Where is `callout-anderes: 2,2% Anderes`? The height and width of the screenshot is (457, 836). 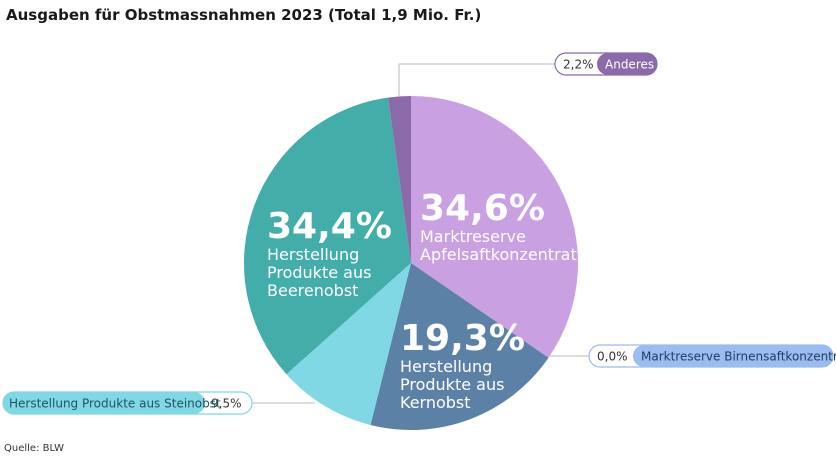 callout-anderes: 2,2% Anderes is located at coordinates (528, 74).